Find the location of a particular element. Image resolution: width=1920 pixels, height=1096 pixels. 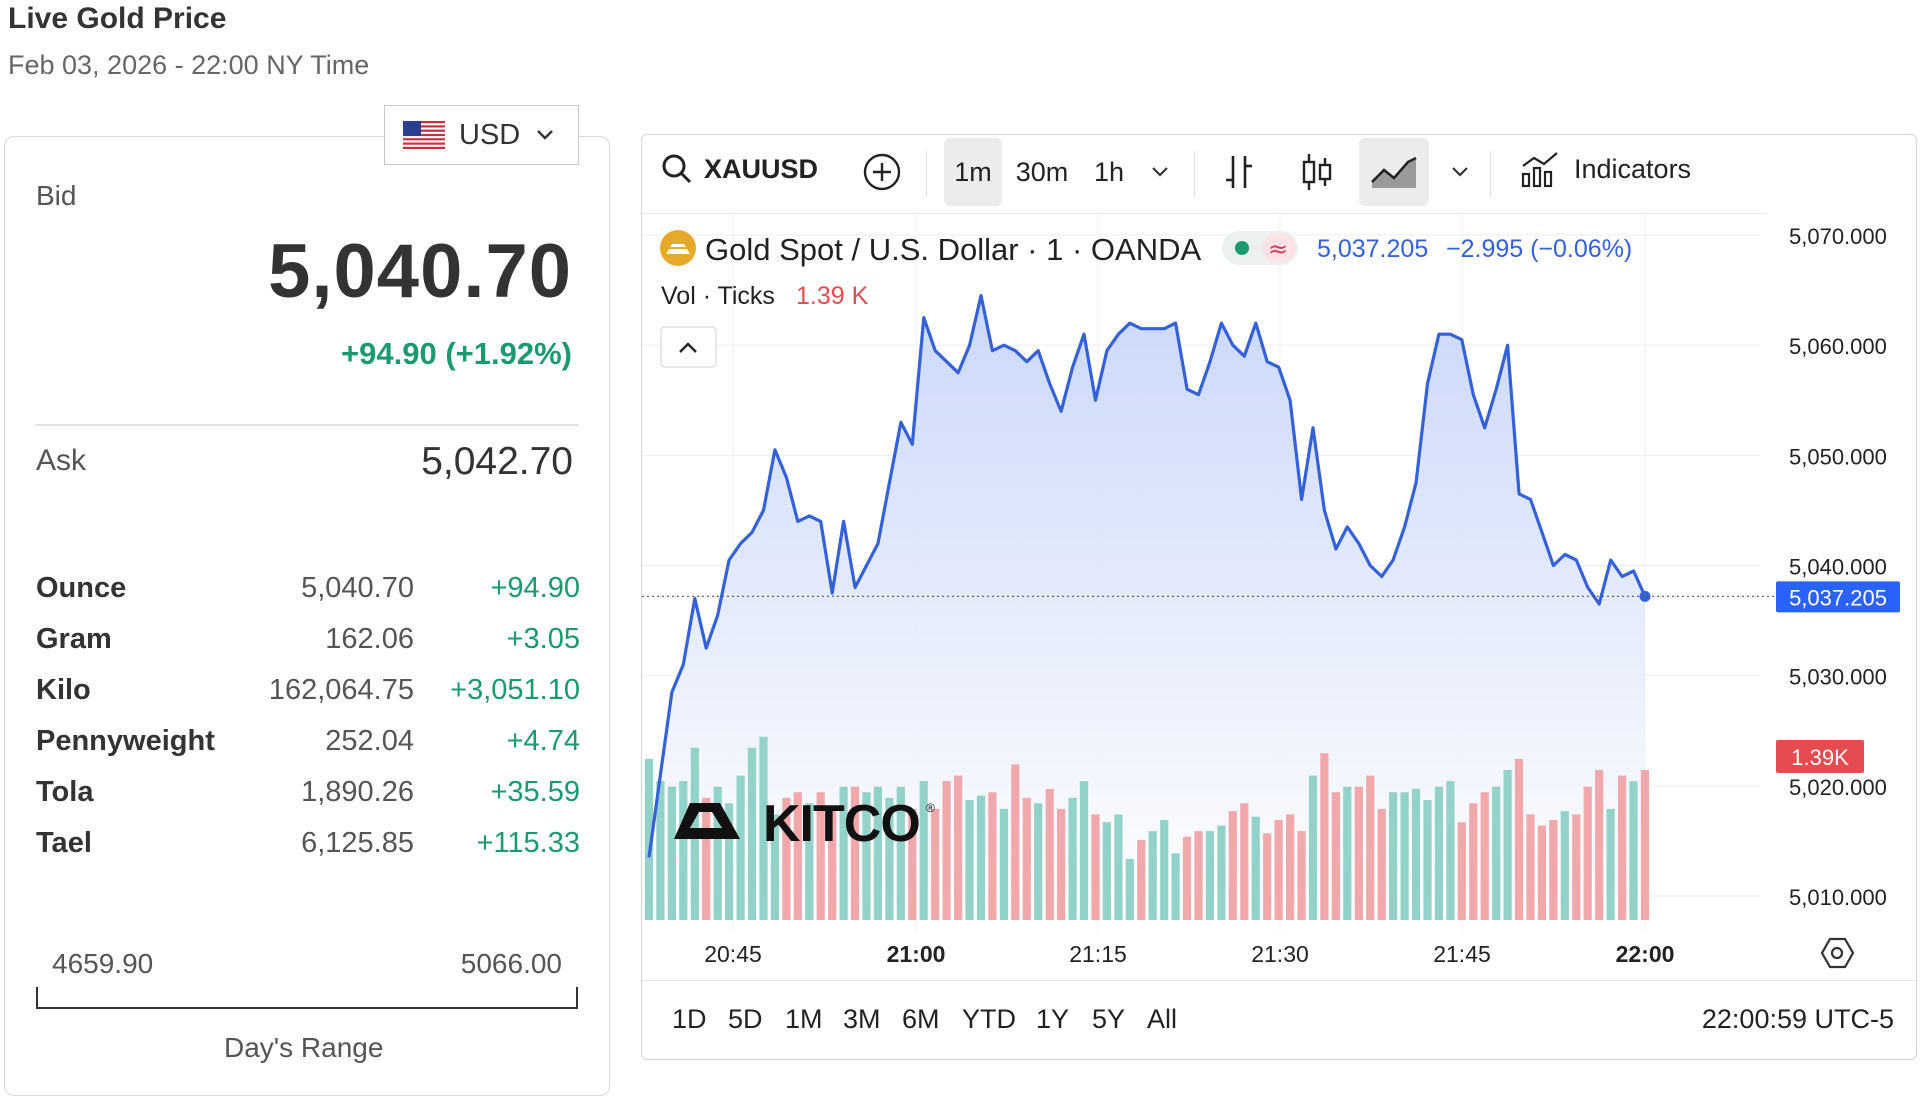

range-1d: 1D is located at coordinates (689, 1019).